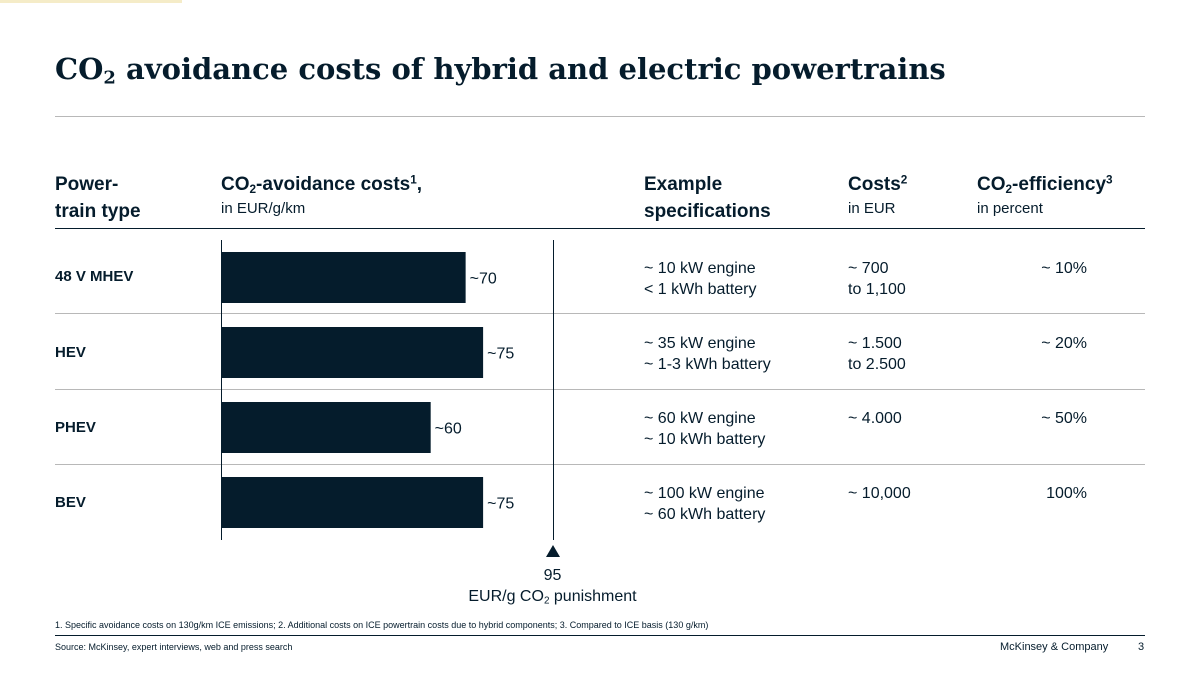  I want to click on header-costs: Costs2 in EUR, so click(877, 195).